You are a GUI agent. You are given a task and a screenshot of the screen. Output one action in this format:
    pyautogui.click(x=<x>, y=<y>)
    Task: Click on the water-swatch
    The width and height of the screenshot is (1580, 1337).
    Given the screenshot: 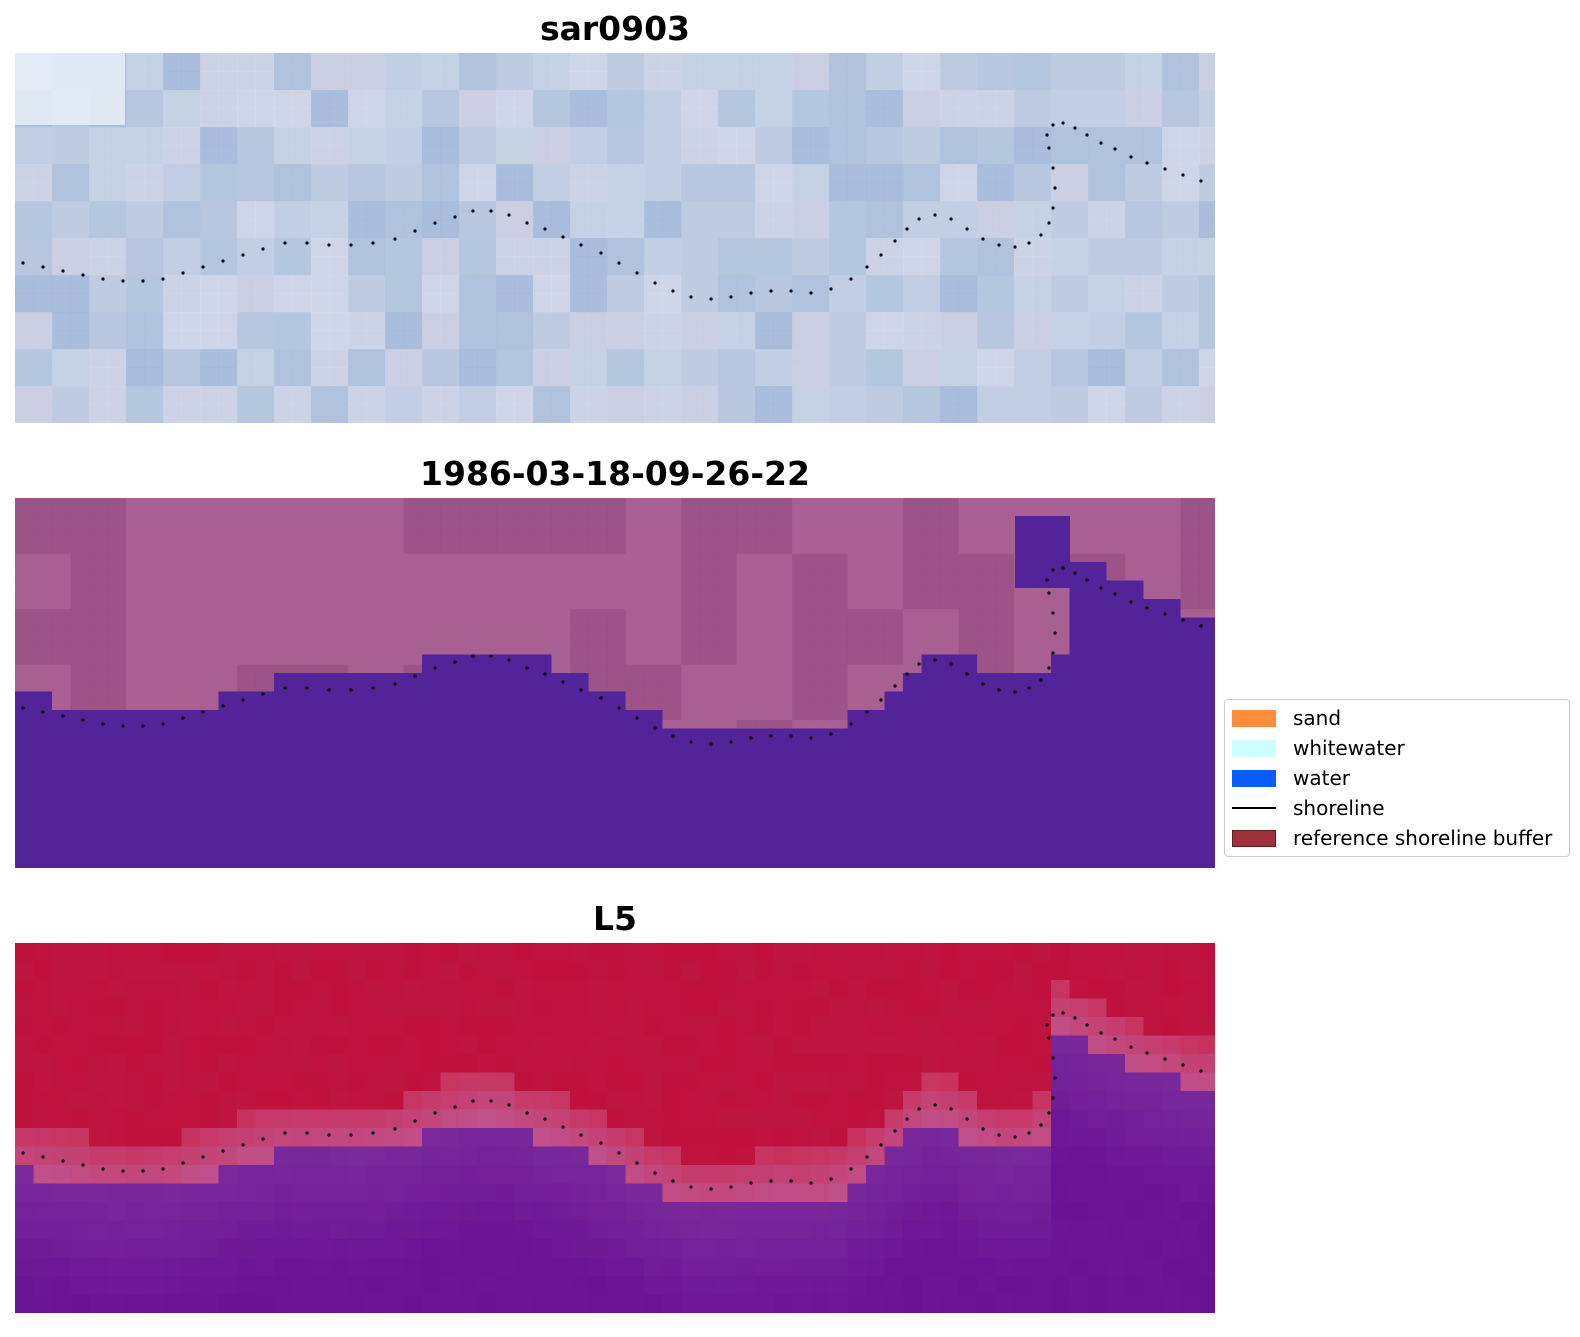 What is the action you would take?
    pyautogui.click(x=1254, y=778)
    